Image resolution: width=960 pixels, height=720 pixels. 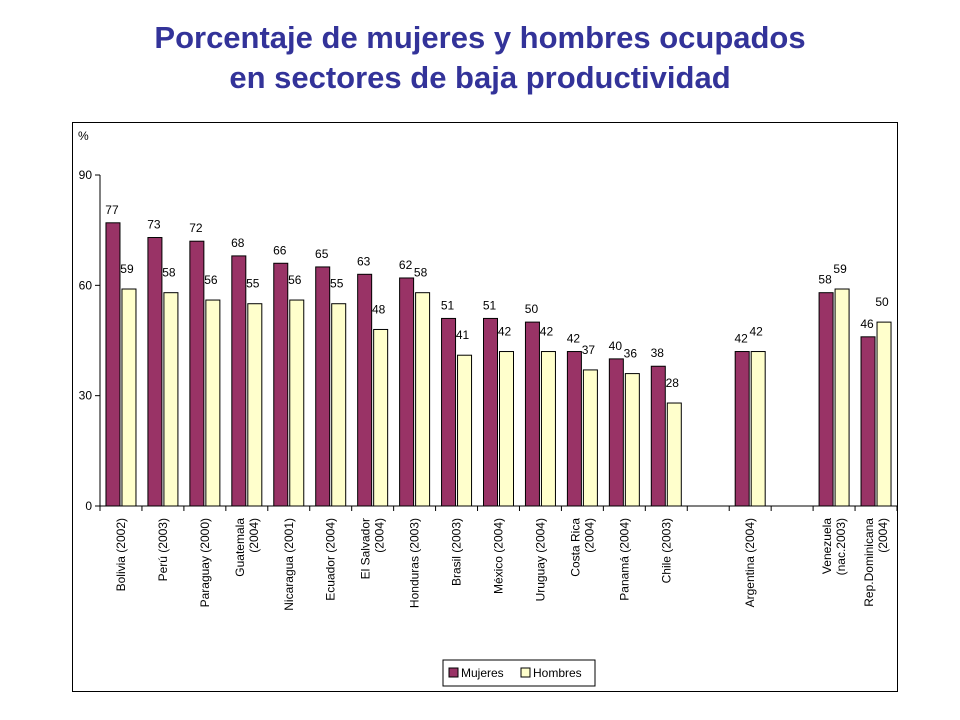 I want to click on bar-mujeres-paraguay-2000, so click(x=197, y=373).